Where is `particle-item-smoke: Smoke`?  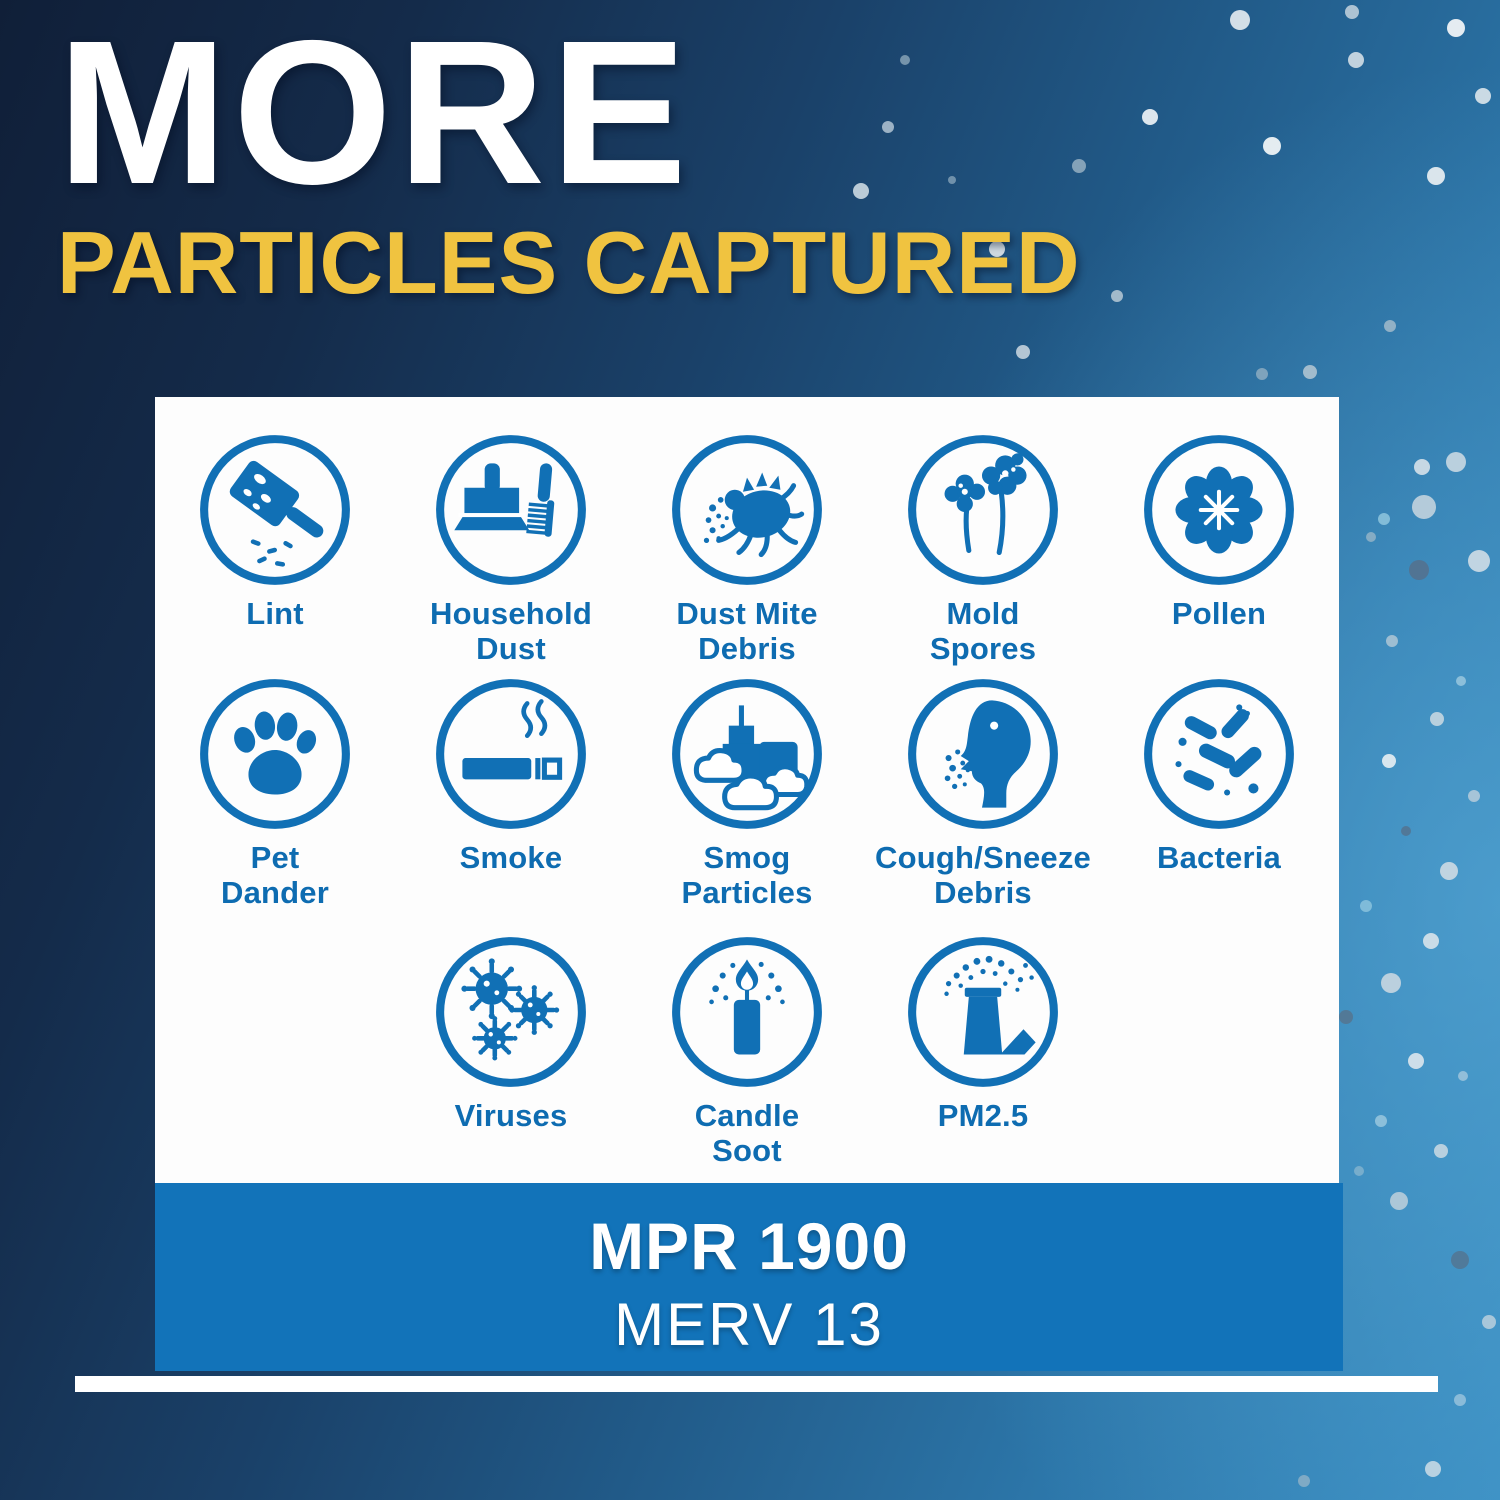 particle-item-smoke: Smoke is located at coordinates (511, 774).